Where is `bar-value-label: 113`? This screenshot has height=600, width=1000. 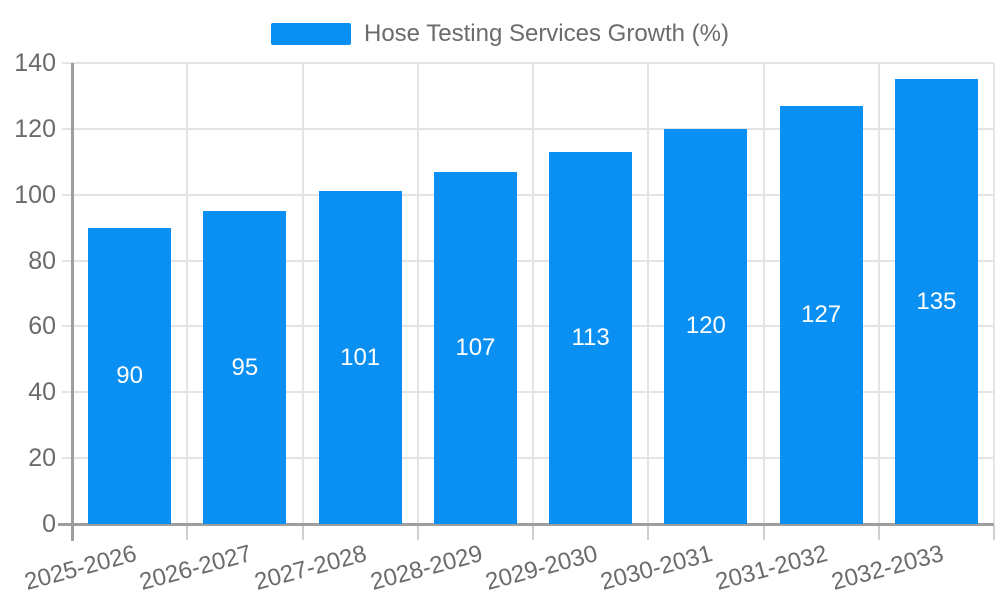 bar-value-label: 113 is located at coordinates (590, 337).